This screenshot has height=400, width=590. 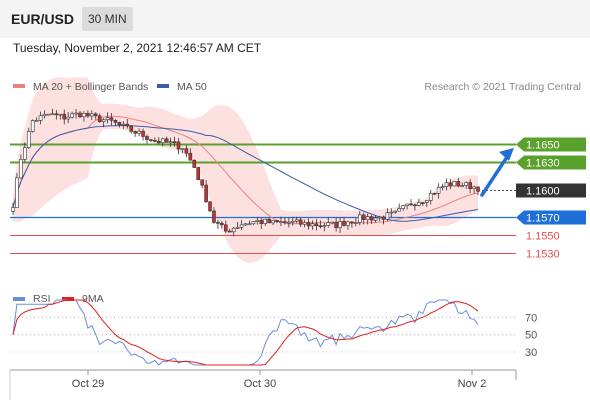 What do you see at coordinates (531, 353) in the screenshot?
I see `rsi-tick: 30` at bounding box center [531, 353].